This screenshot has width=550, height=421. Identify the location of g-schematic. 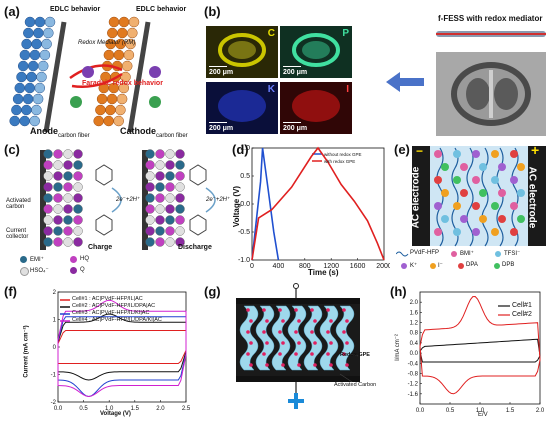
(298, 346).